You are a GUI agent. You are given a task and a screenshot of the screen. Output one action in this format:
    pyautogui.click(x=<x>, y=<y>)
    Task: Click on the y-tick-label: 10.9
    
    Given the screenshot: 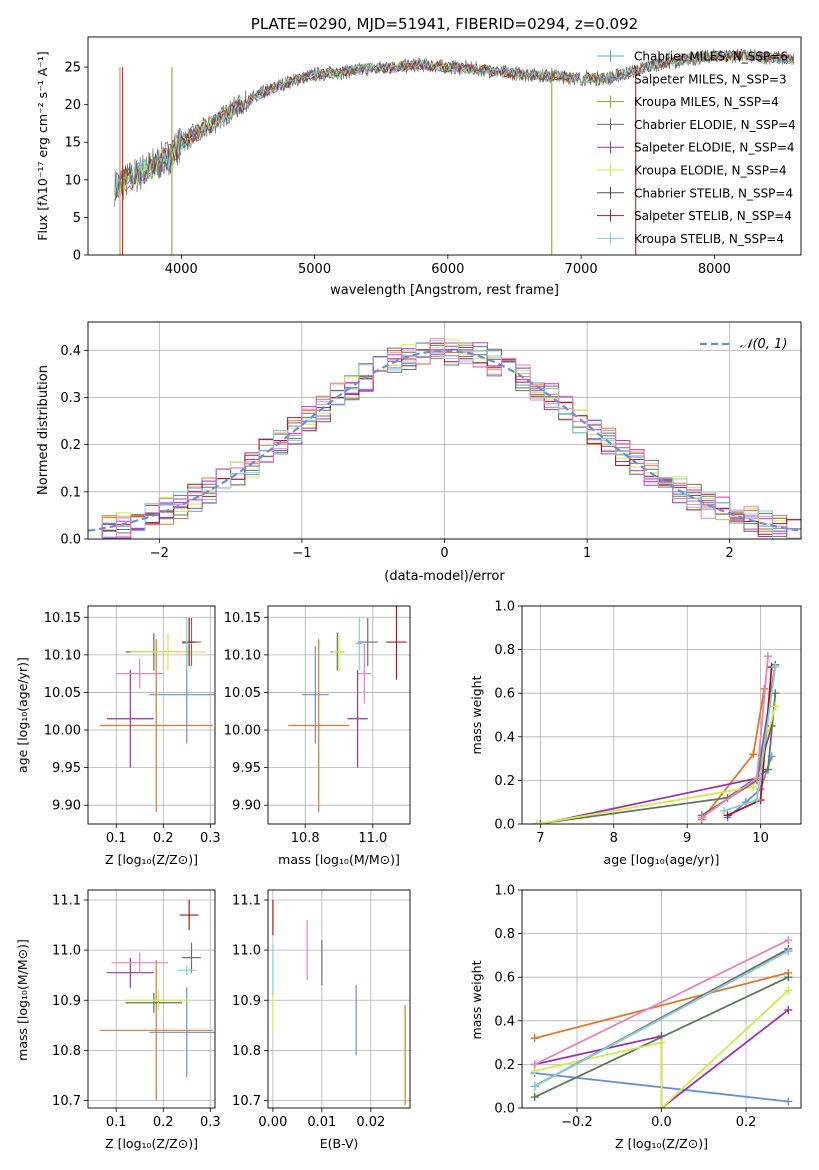 What is the action you would take?
    pyautogui.click(x=246, y=1001)
    